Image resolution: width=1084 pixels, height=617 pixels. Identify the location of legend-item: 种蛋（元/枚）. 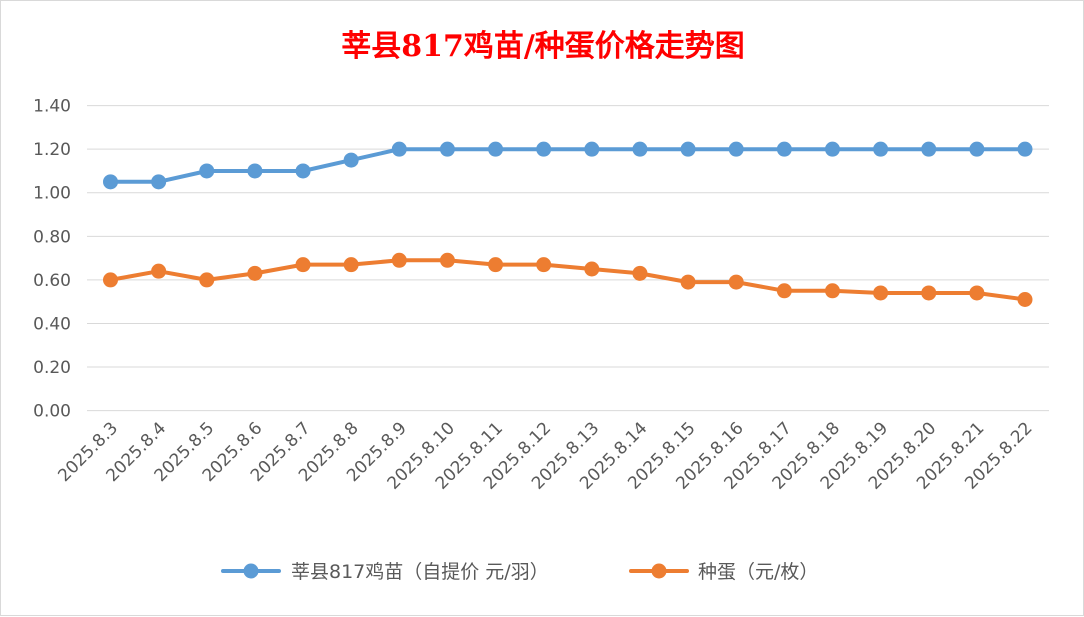
(723, 572).